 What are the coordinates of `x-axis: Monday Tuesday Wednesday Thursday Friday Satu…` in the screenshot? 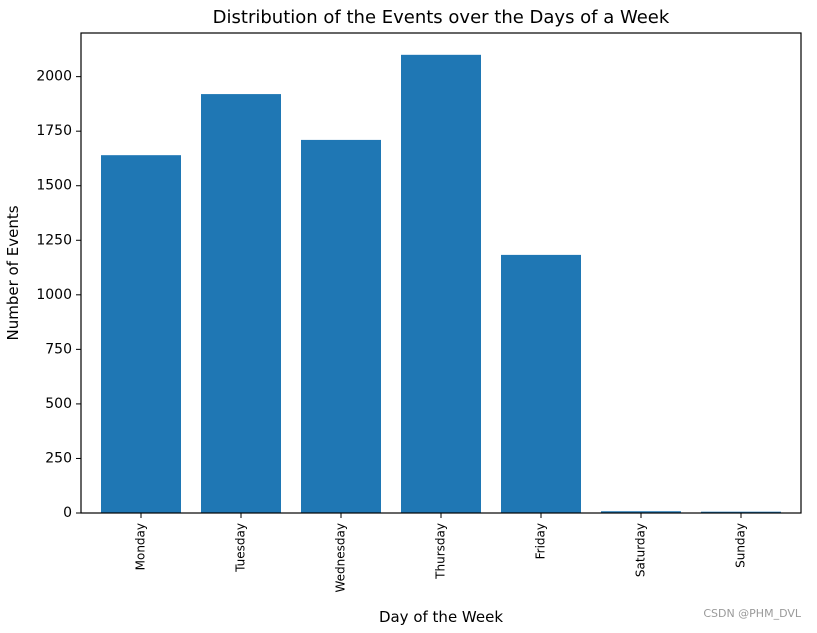 It's located at (441, 552).